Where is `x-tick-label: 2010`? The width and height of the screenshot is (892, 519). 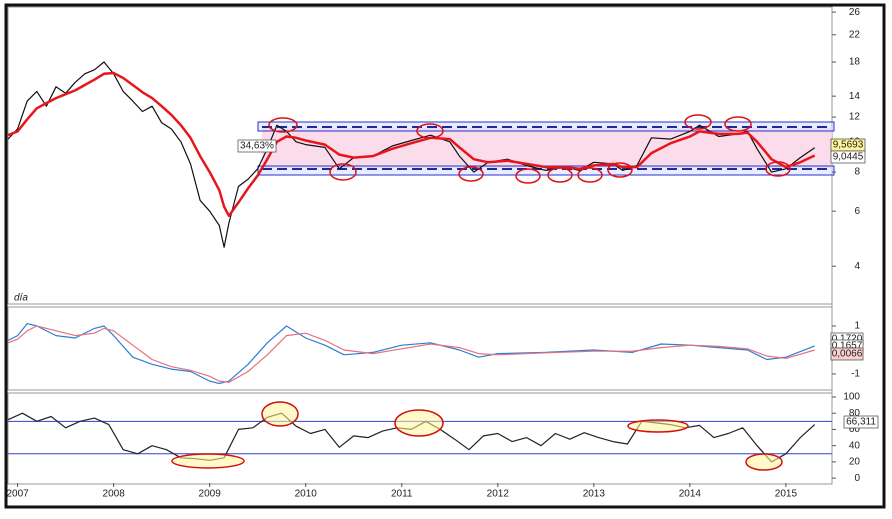
x-tick-label: 2010 is located at coordinates (306, 494).